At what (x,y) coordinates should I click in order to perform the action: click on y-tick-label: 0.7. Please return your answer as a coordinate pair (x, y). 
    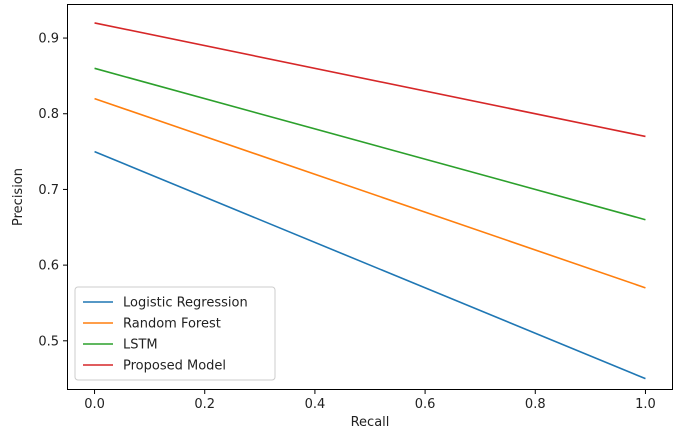
    Looking at the image, I should click on (48, 190).